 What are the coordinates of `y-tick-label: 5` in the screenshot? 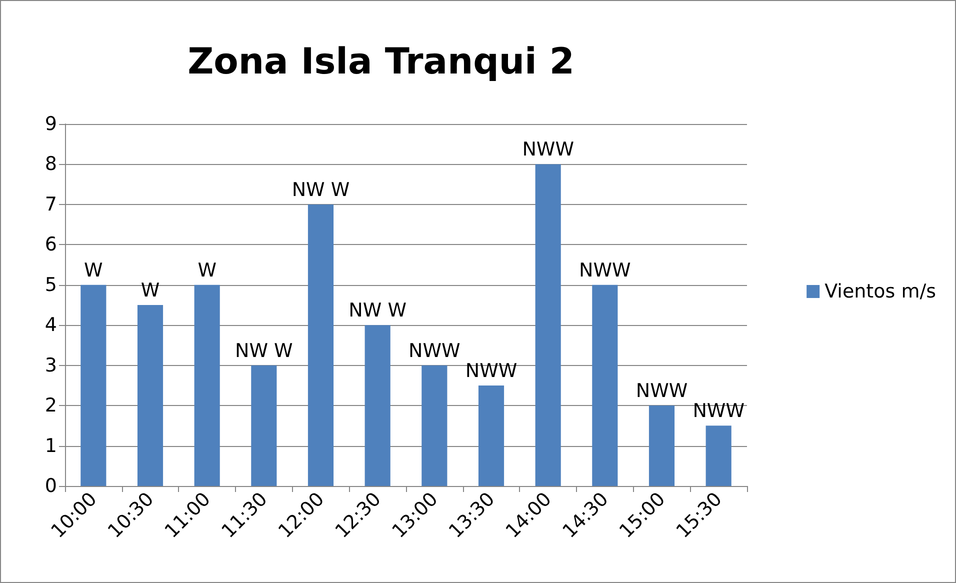 It's located at (50, 285).